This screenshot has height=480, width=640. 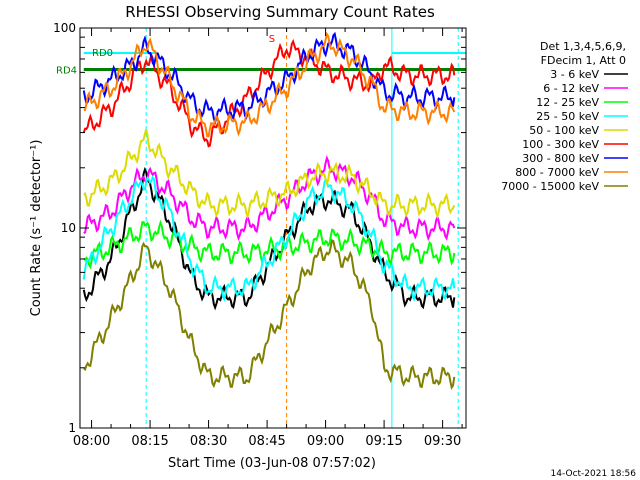 I want to click on legend-header: FDecim 1, Att 0, so click(x=583, y=60).